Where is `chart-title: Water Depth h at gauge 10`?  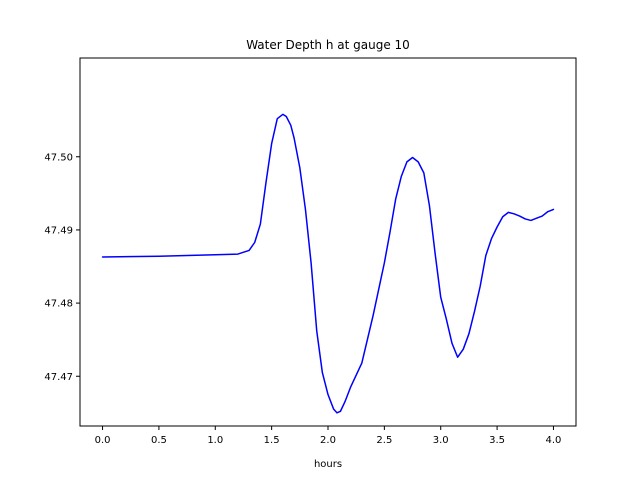 chart-title: Water Depth h at gauge 10 is located at coordinates (328, 45).